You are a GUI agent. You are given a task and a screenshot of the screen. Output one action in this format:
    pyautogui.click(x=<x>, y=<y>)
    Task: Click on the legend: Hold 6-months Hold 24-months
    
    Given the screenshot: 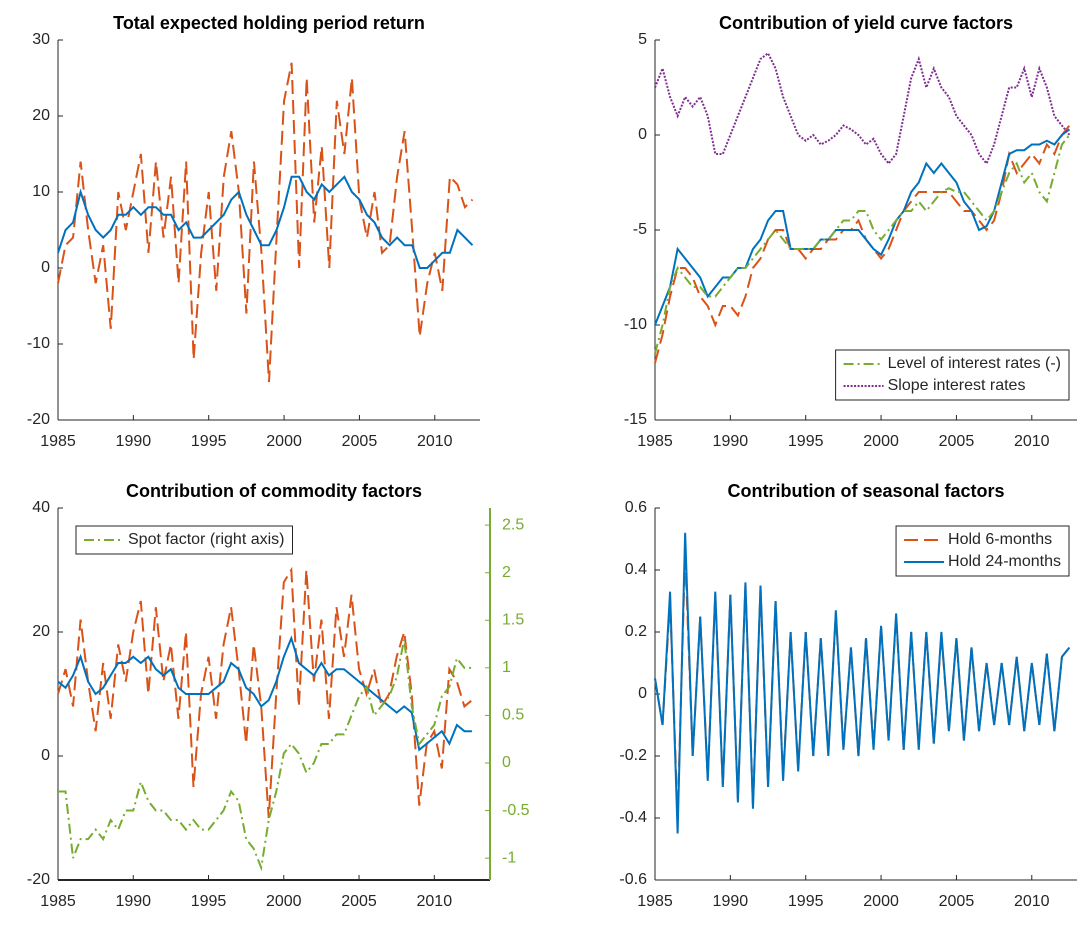 What is the action you would take?
    pyautogui.click(x=982, y=551)
    